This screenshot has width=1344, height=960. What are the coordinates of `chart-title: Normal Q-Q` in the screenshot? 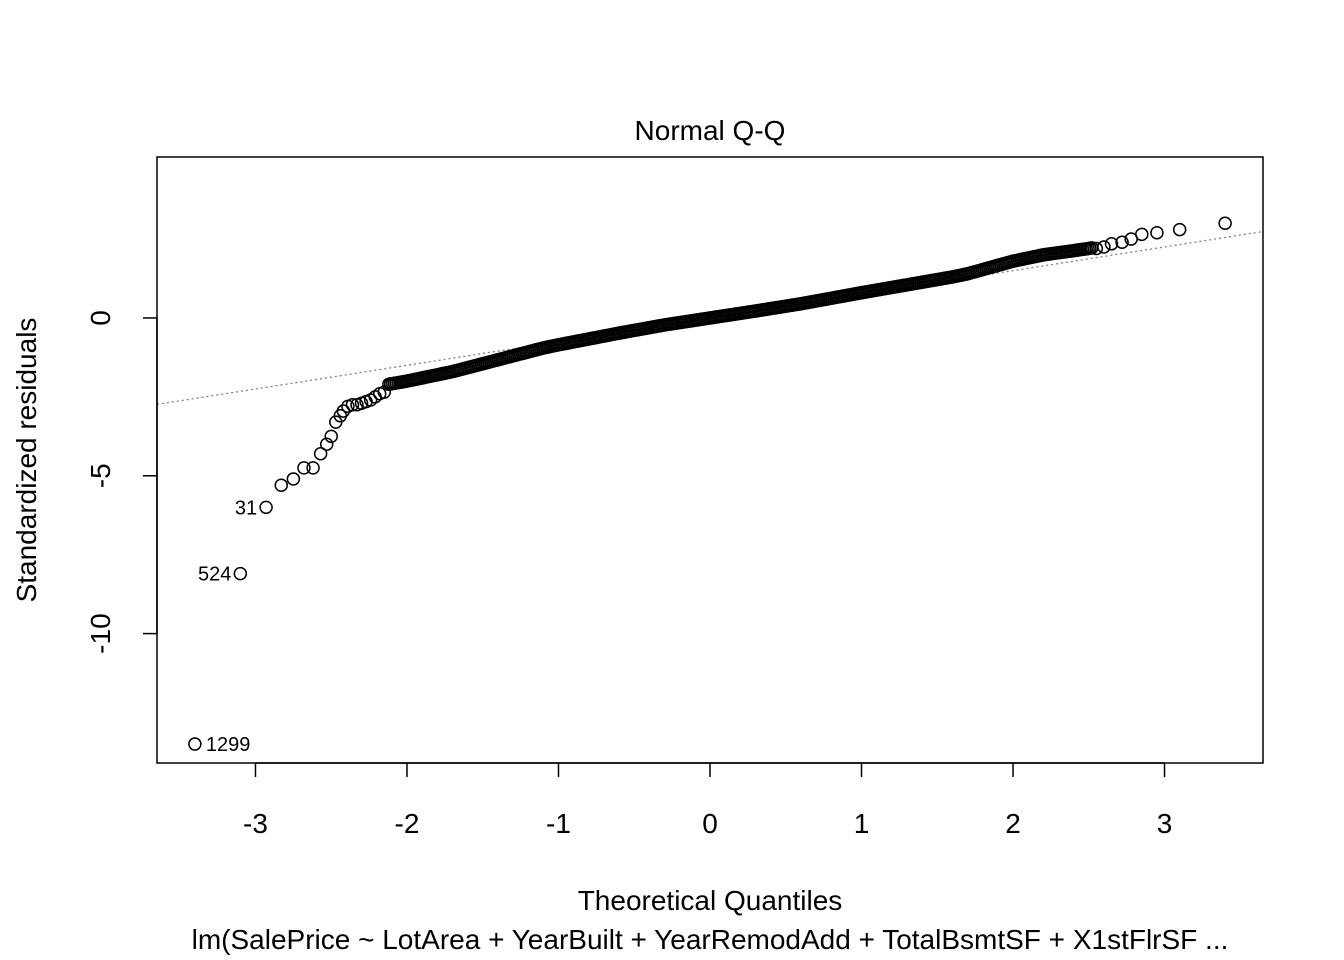 It's located at (710, 130).